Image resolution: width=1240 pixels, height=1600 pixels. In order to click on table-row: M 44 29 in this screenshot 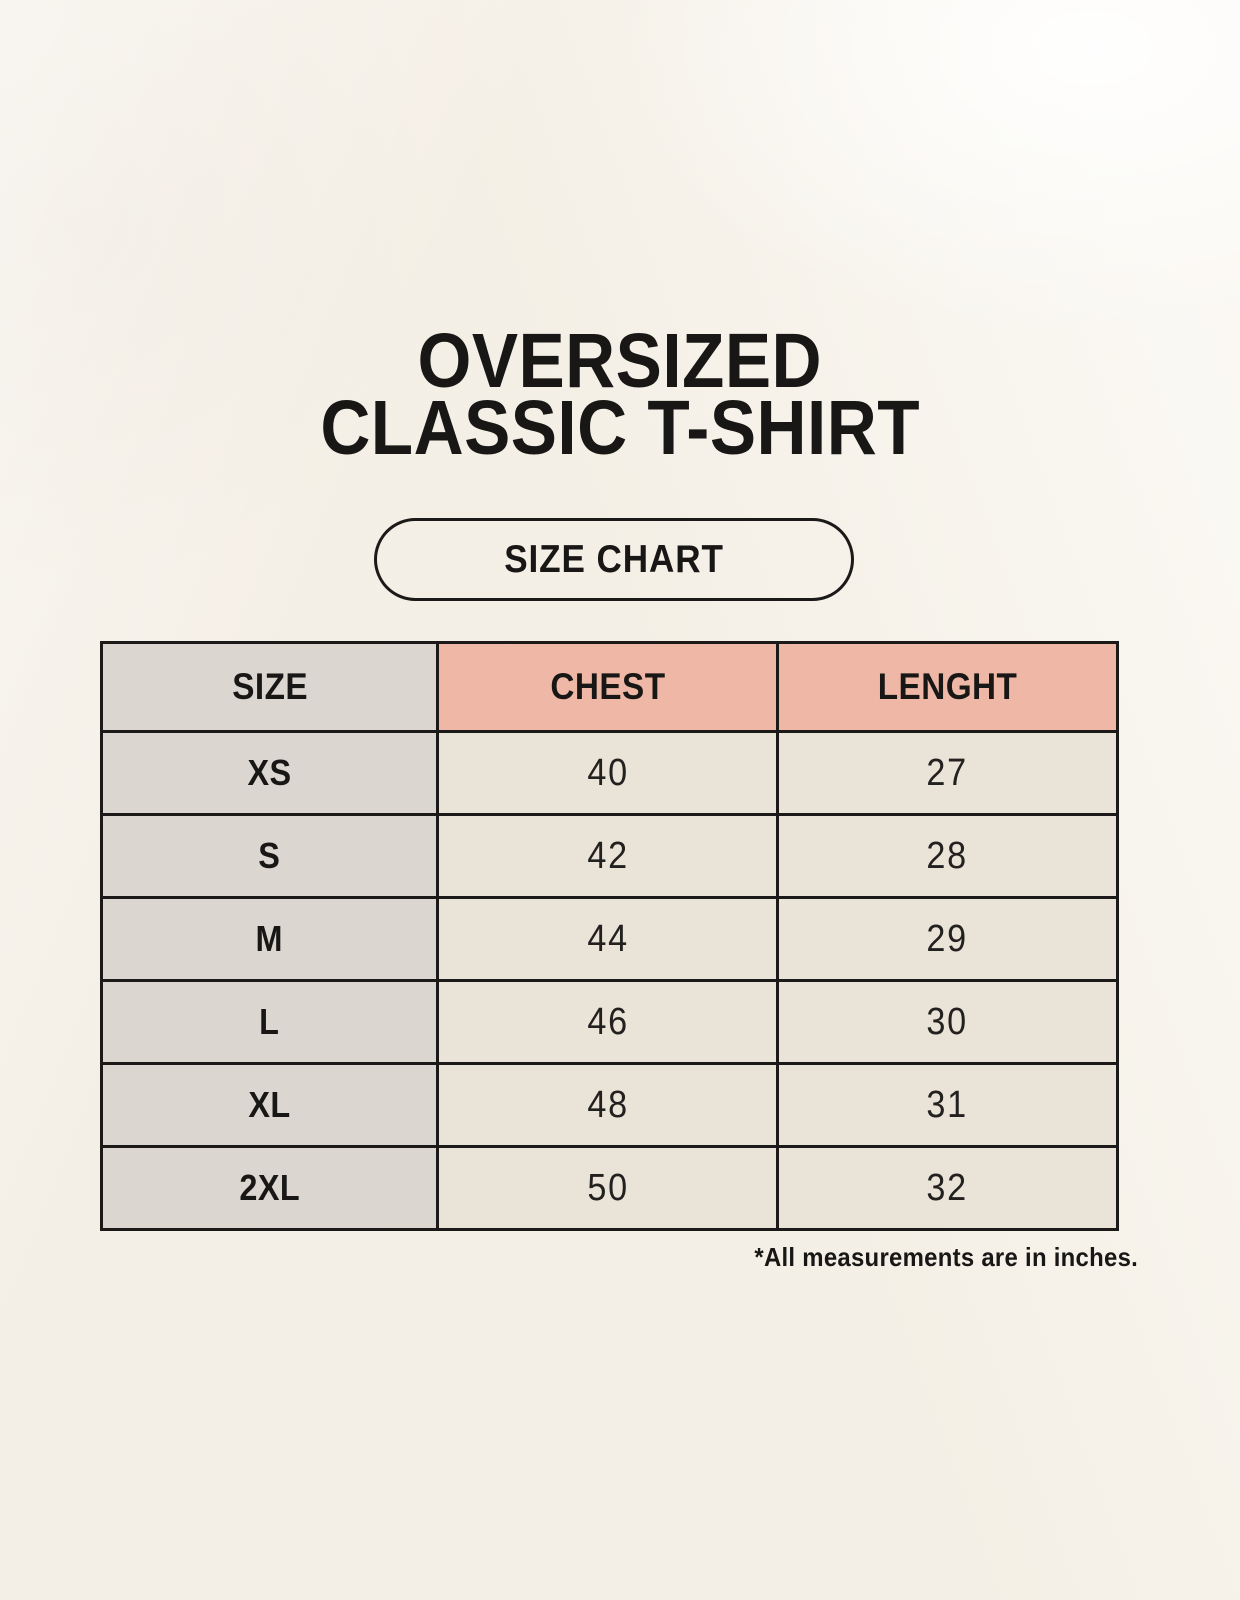, I will do `click(609, 939)`.